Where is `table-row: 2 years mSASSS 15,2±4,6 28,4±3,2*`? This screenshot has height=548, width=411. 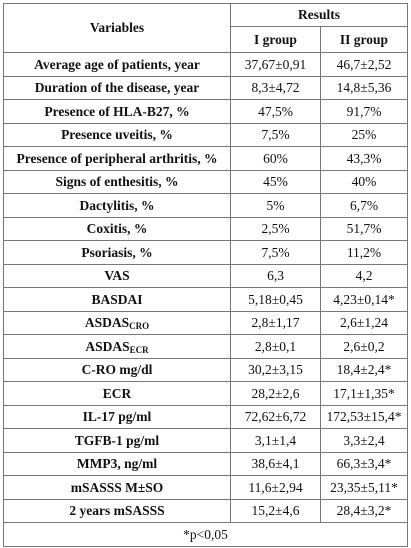
table-row: 2 years mSASSS 15,2±4,6 28,4±3,2* is located at coordinates (206, 510).